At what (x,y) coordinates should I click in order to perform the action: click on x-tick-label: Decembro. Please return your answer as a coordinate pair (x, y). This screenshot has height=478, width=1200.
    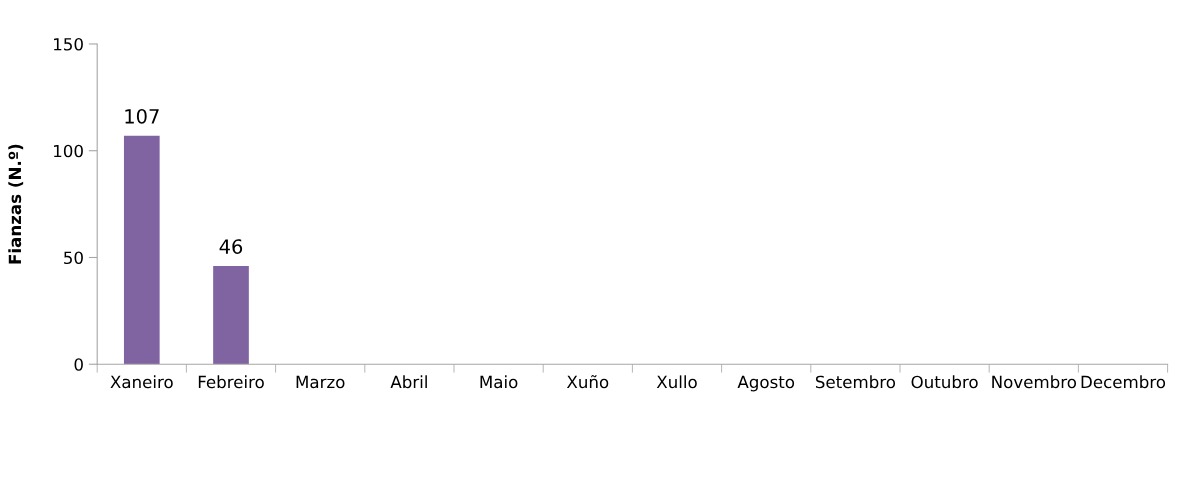
    Looking at the image, I should click on (1123, 382).